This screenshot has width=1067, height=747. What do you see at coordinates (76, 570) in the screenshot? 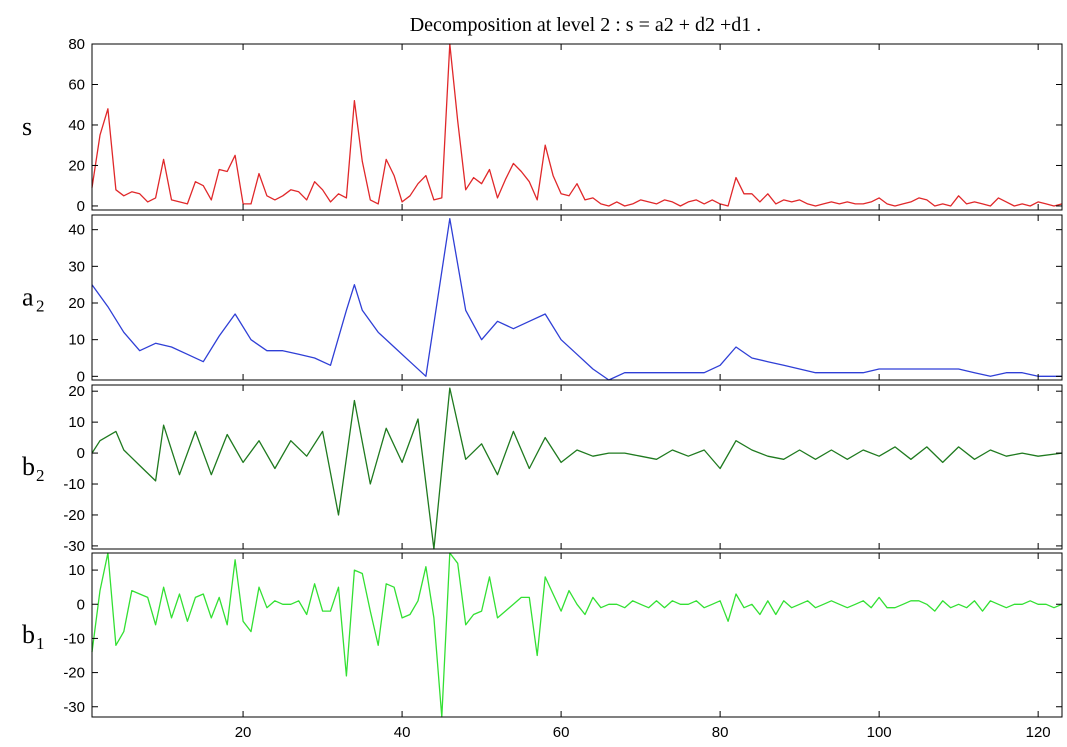
I see `panel-4-ytick-label: 10` at bounding box center [76, 570].